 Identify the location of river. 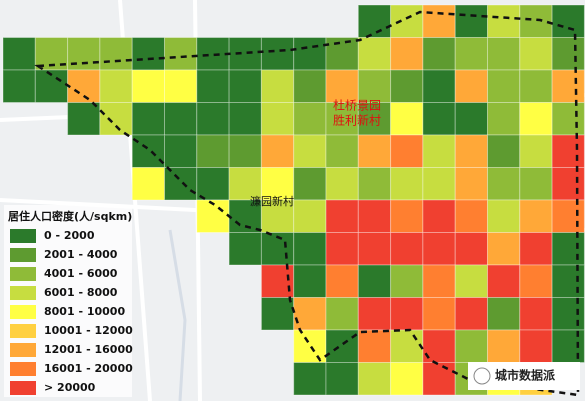
(177, 315).